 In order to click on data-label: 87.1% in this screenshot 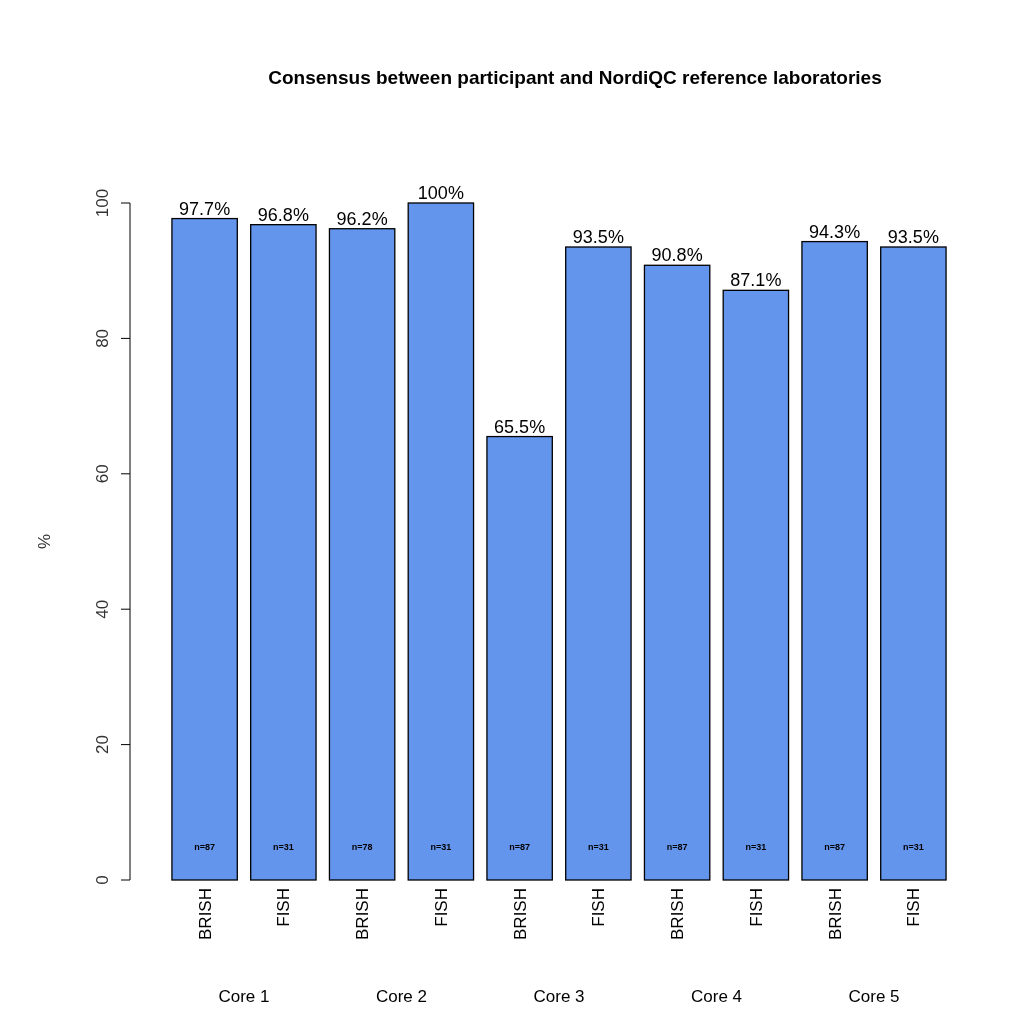, I will do `click(756, 280)`.